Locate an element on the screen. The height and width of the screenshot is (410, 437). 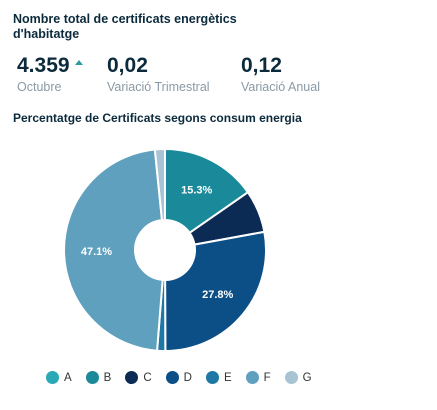
legend-label-B: B is located at coordinates (107, 377).